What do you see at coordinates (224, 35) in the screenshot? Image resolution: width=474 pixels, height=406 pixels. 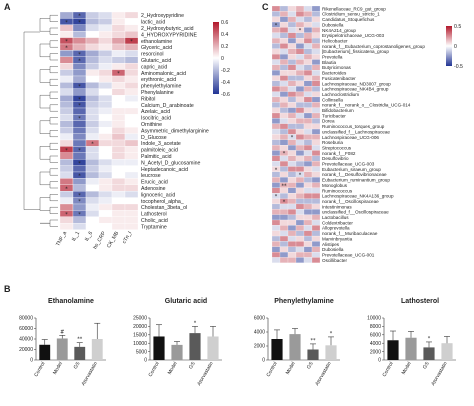 I see `colorbar-tick-label: 0.4` at bounding box center [224, 35].